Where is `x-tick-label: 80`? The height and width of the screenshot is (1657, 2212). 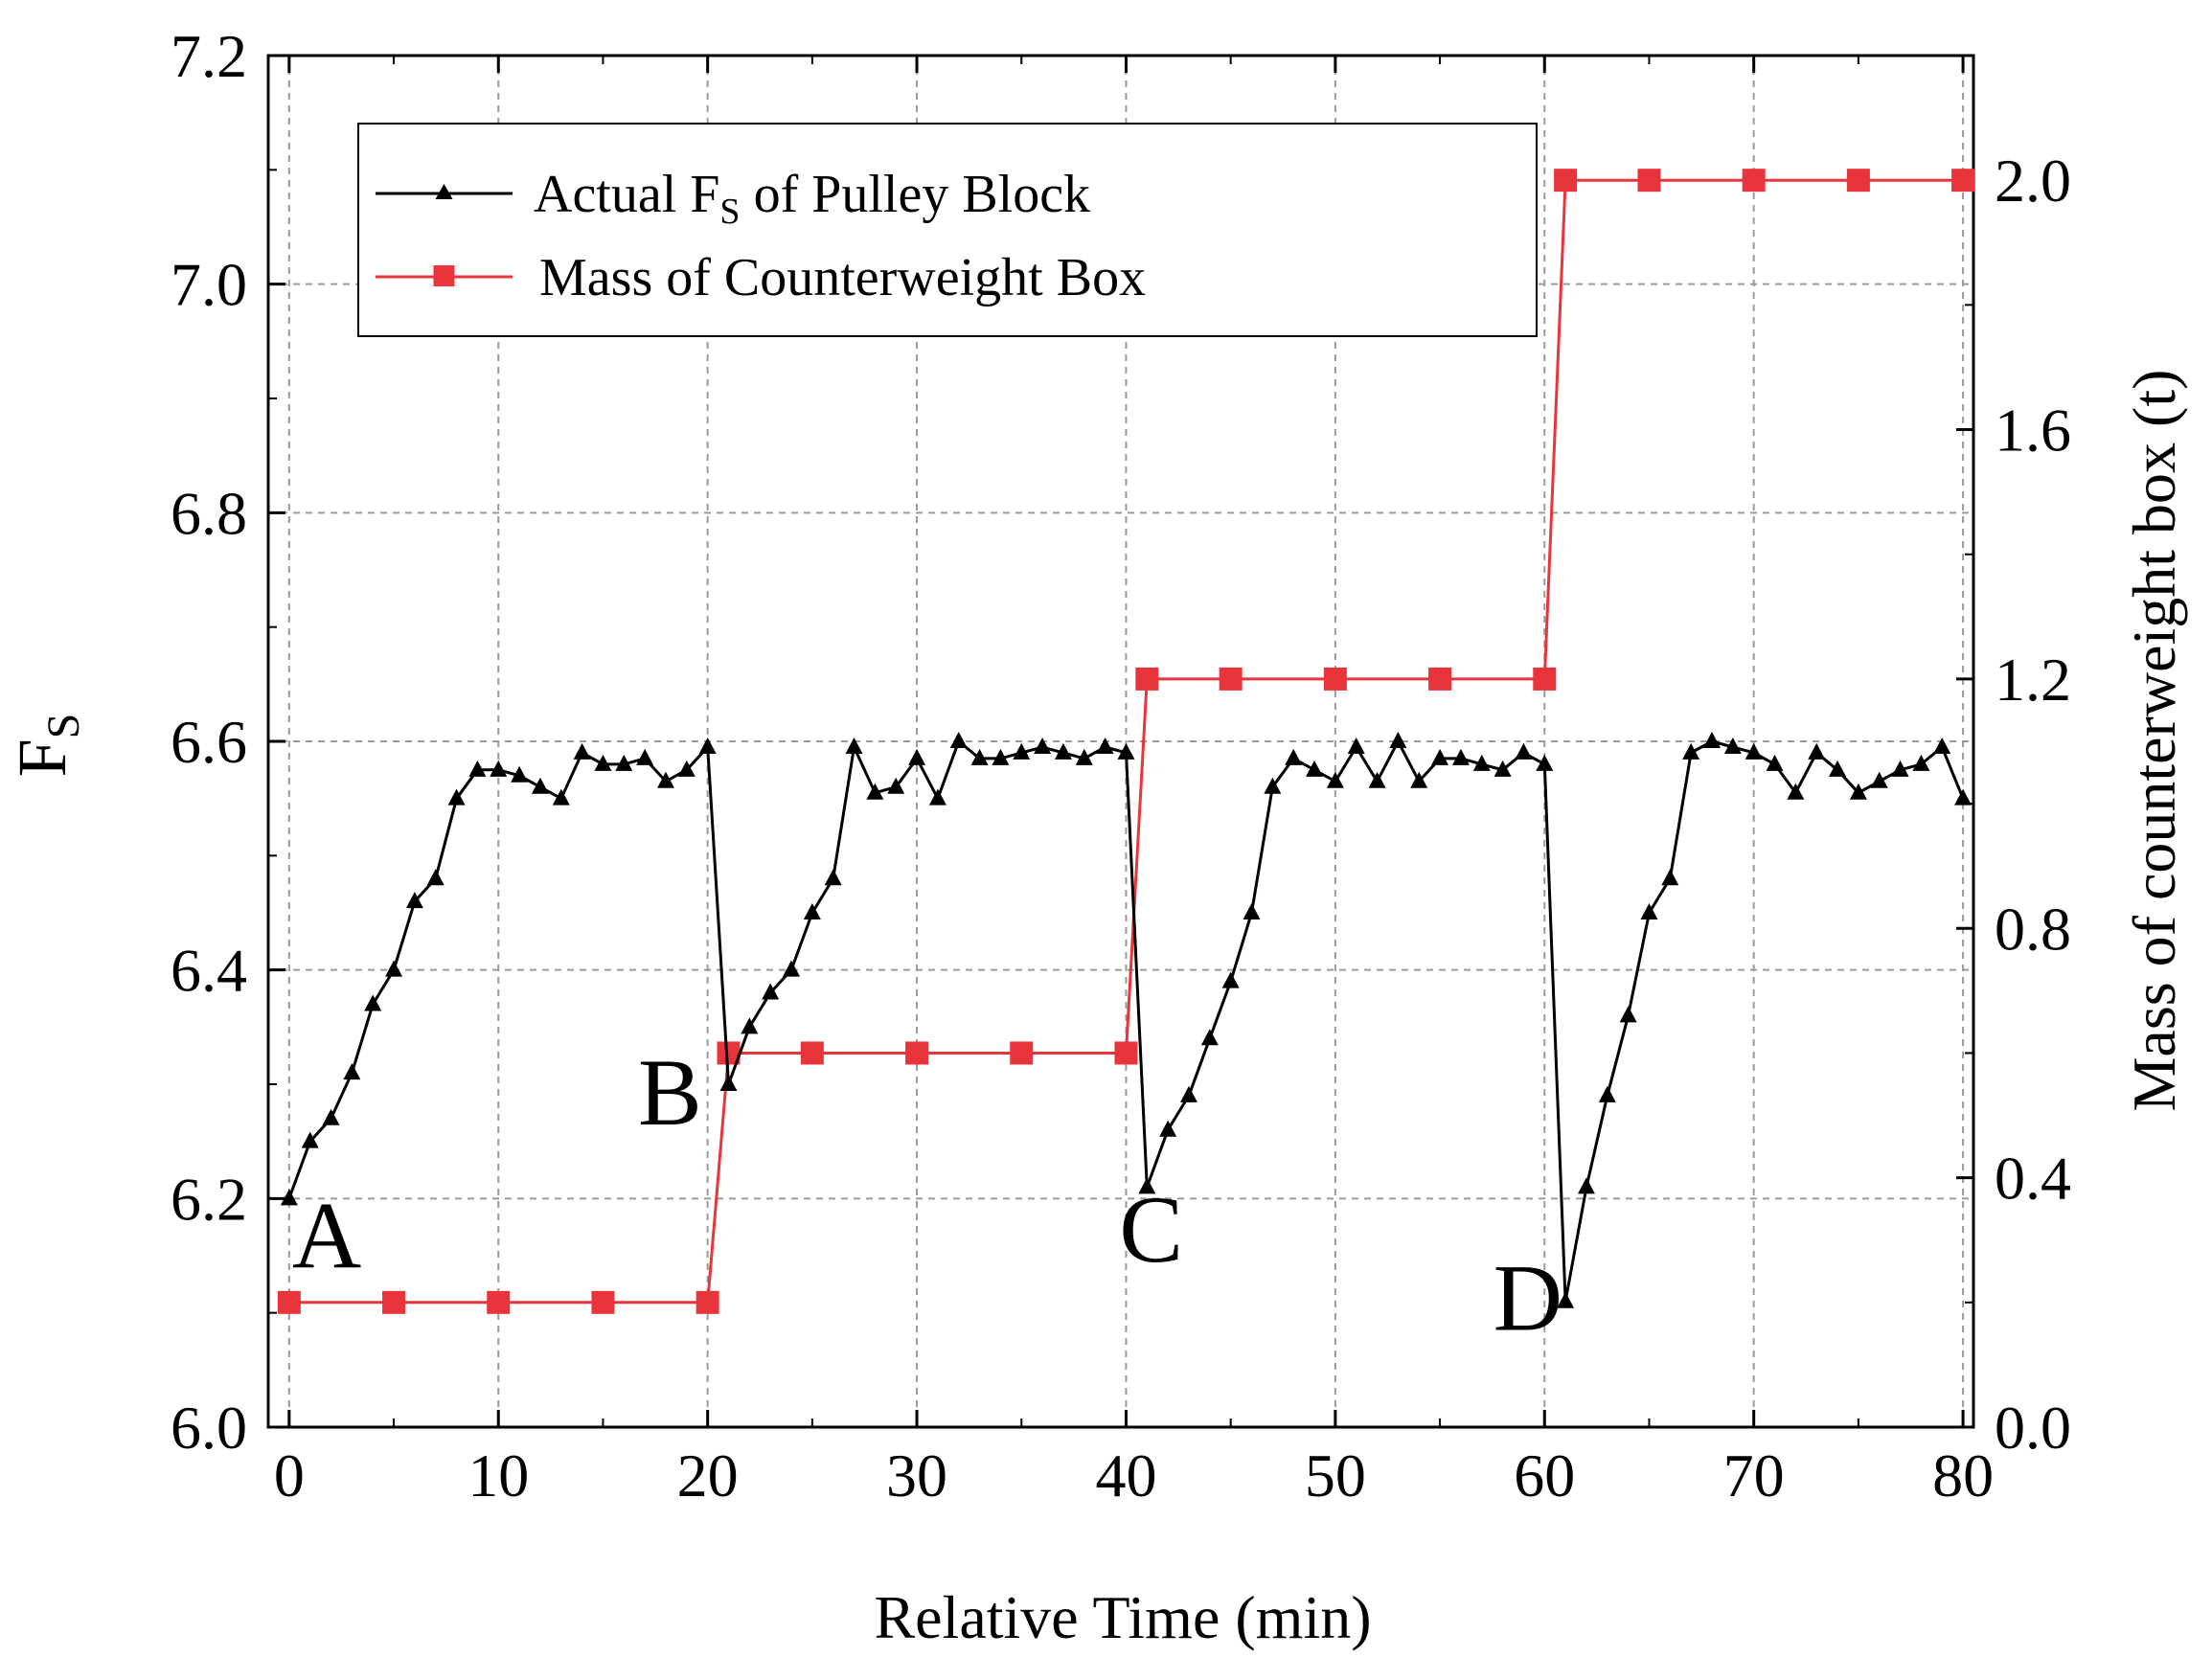 x-tick-label: 80 is located at coordinates (1963, 1475).